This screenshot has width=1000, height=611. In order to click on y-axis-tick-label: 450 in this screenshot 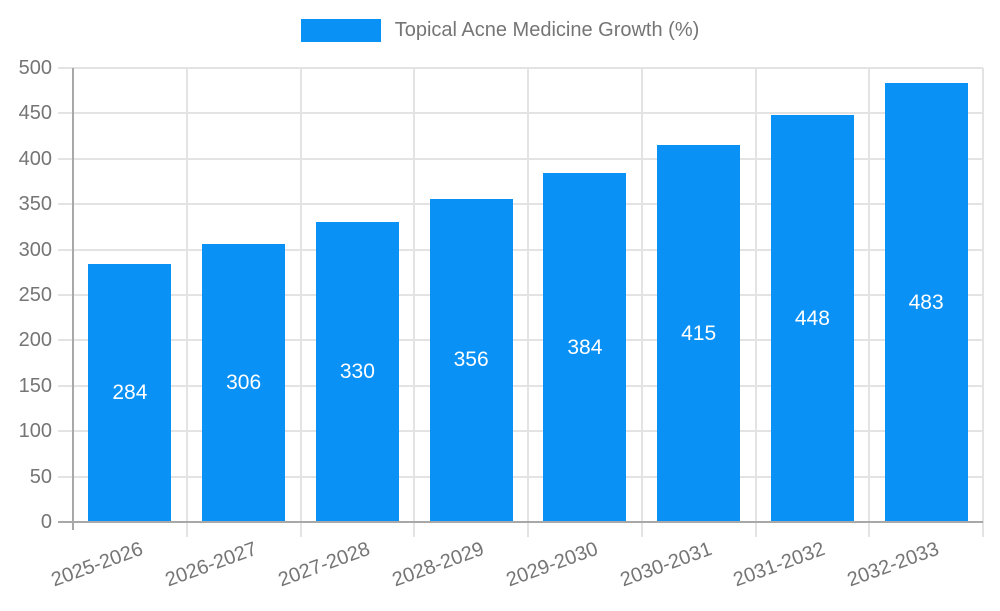, I will do `click(35, 113)`.